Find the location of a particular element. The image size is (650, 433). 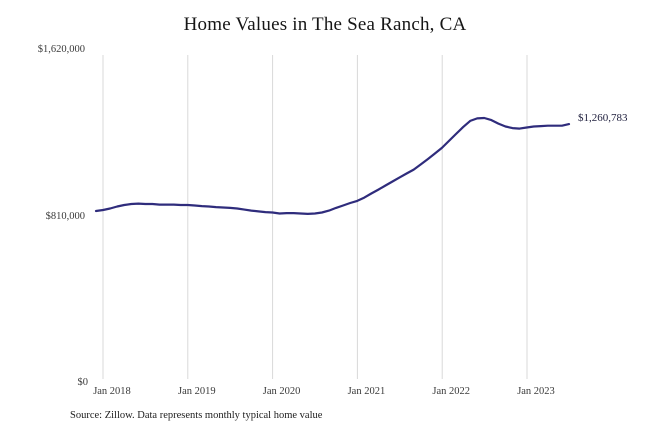

x-axis-label-2019: Jan 2019 is located at coordinates (196, 391).